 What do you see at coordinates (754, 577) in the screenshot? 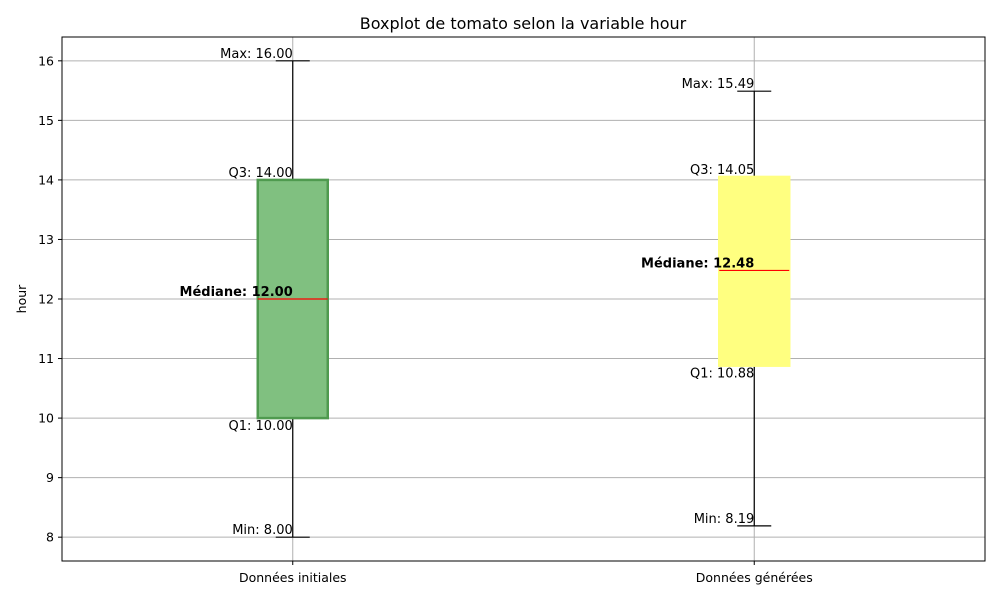
I see `x-tick-label: Données générées` at bounding box center [754, 577].